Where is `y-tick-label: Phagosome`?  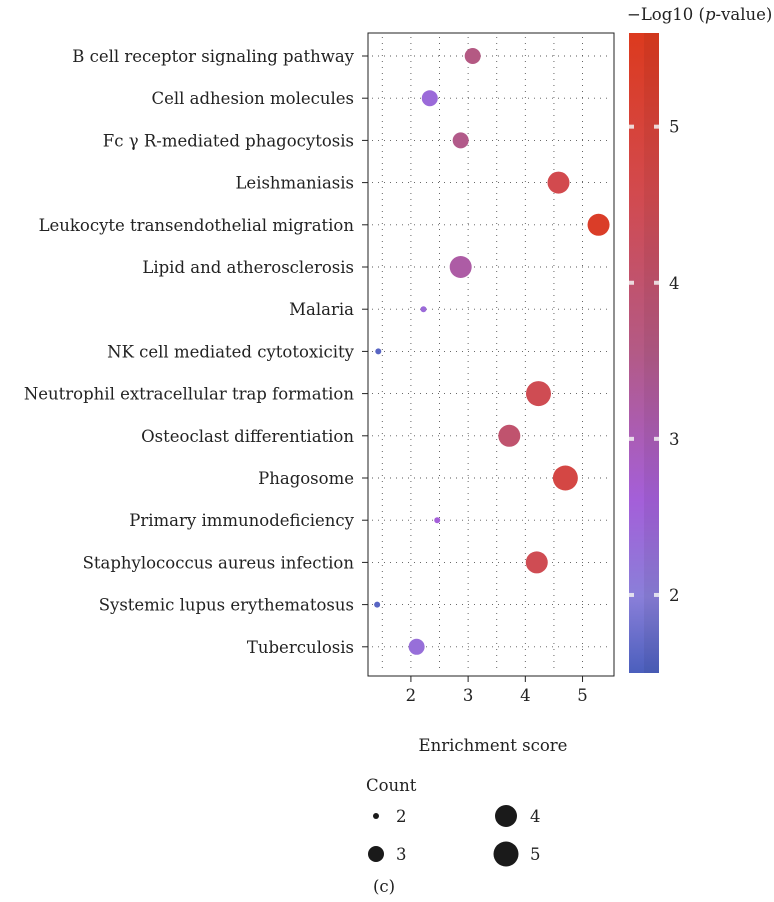
y-tick-label: Phagosome is located at coordinates (306, 478).